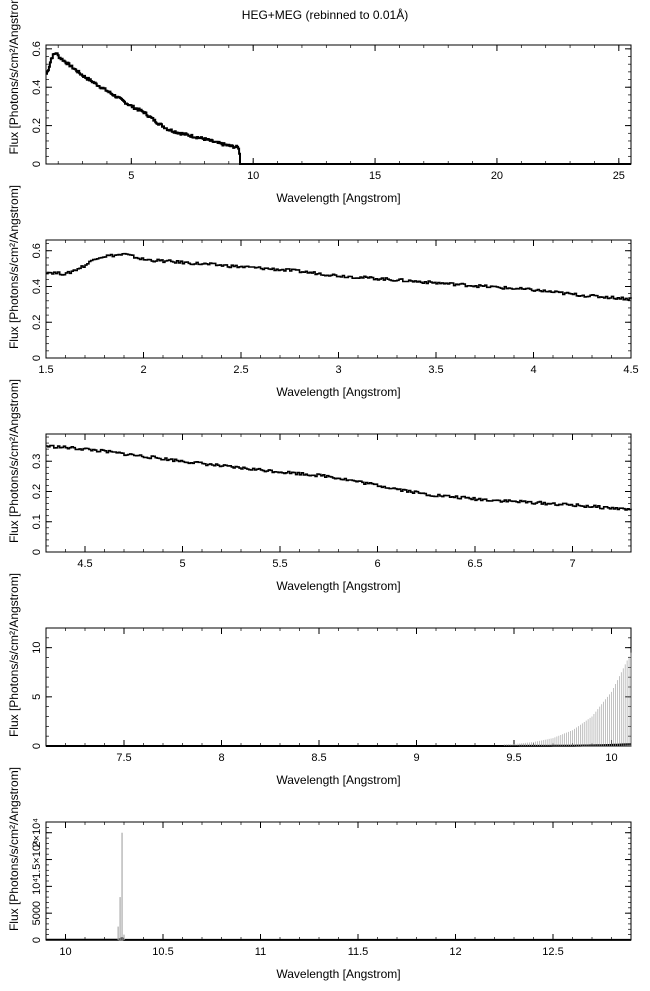  I want to click on y-tick-label: 0.3, so click(37, 461).